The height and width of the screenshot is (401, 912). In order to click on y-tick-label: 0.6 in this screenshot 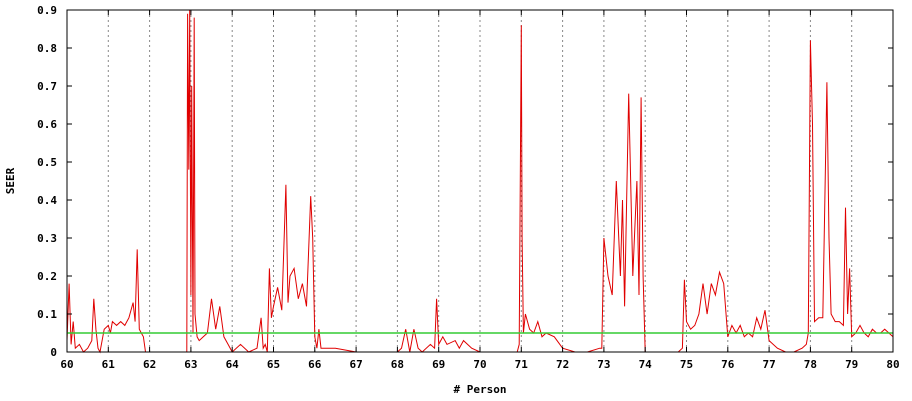, I will do `click(47, 124)`.